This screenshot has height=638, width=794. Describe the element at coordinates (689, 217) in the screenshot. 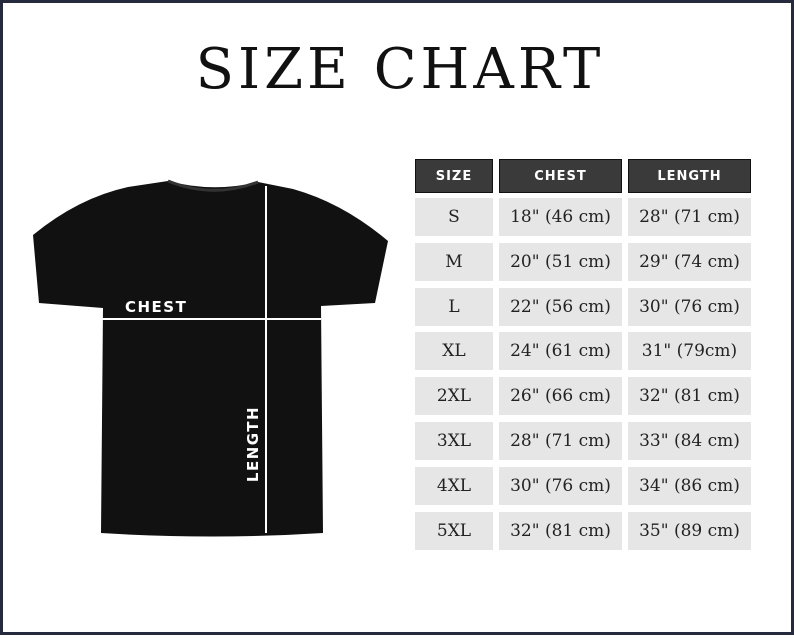

I see `cell-length: 28" (71 cm)` at that location.